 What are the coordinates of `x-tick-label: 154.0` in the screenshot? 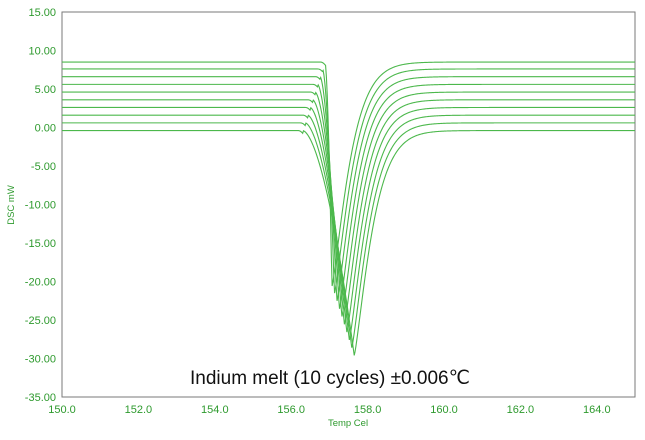 It's located at (215, 410).